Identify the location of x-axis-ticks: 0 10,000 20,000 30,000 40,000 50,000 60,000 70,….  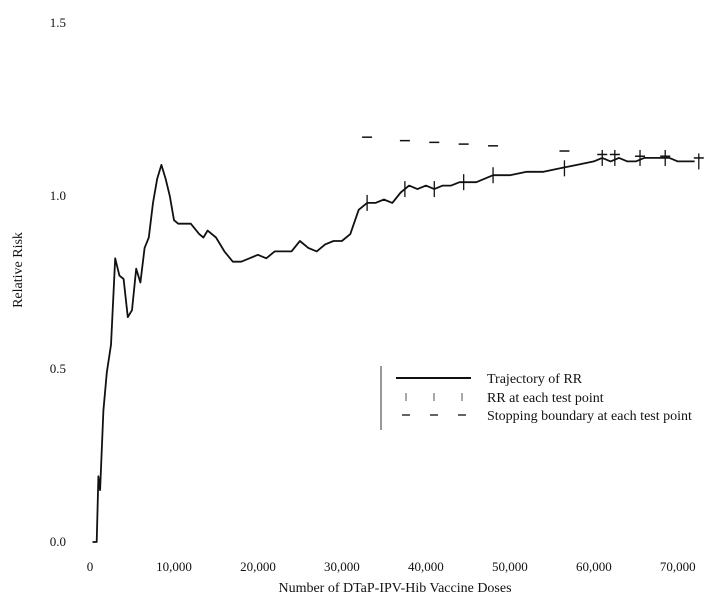
(391, 566).